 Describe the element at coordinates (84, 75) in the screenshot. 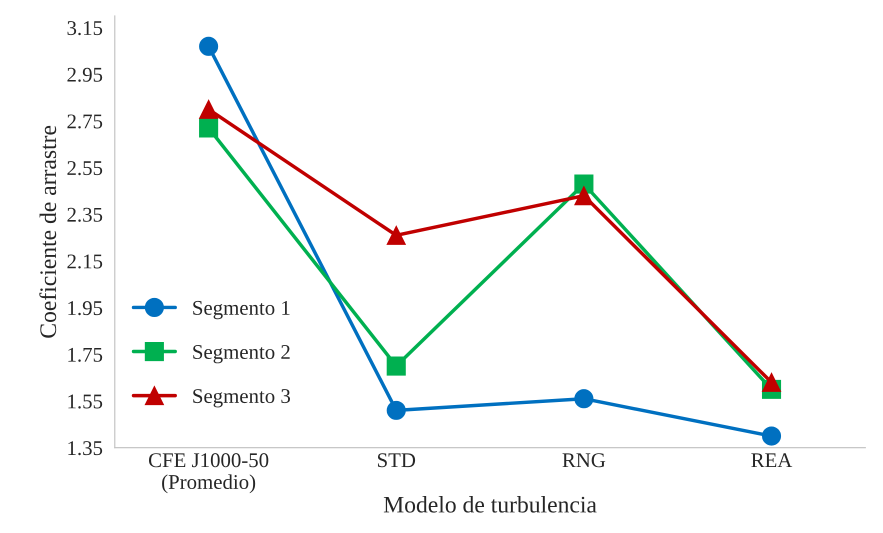

I see `y-tick-label: 2.95` at that location.